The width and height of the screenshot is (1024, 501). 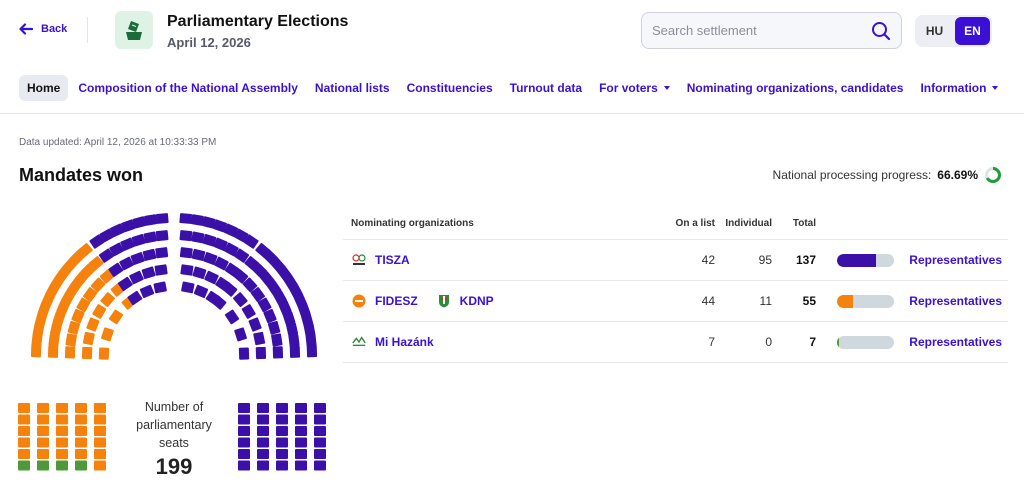 I want to click on nav-for-voters: For voters, so click(x=634, y=88).